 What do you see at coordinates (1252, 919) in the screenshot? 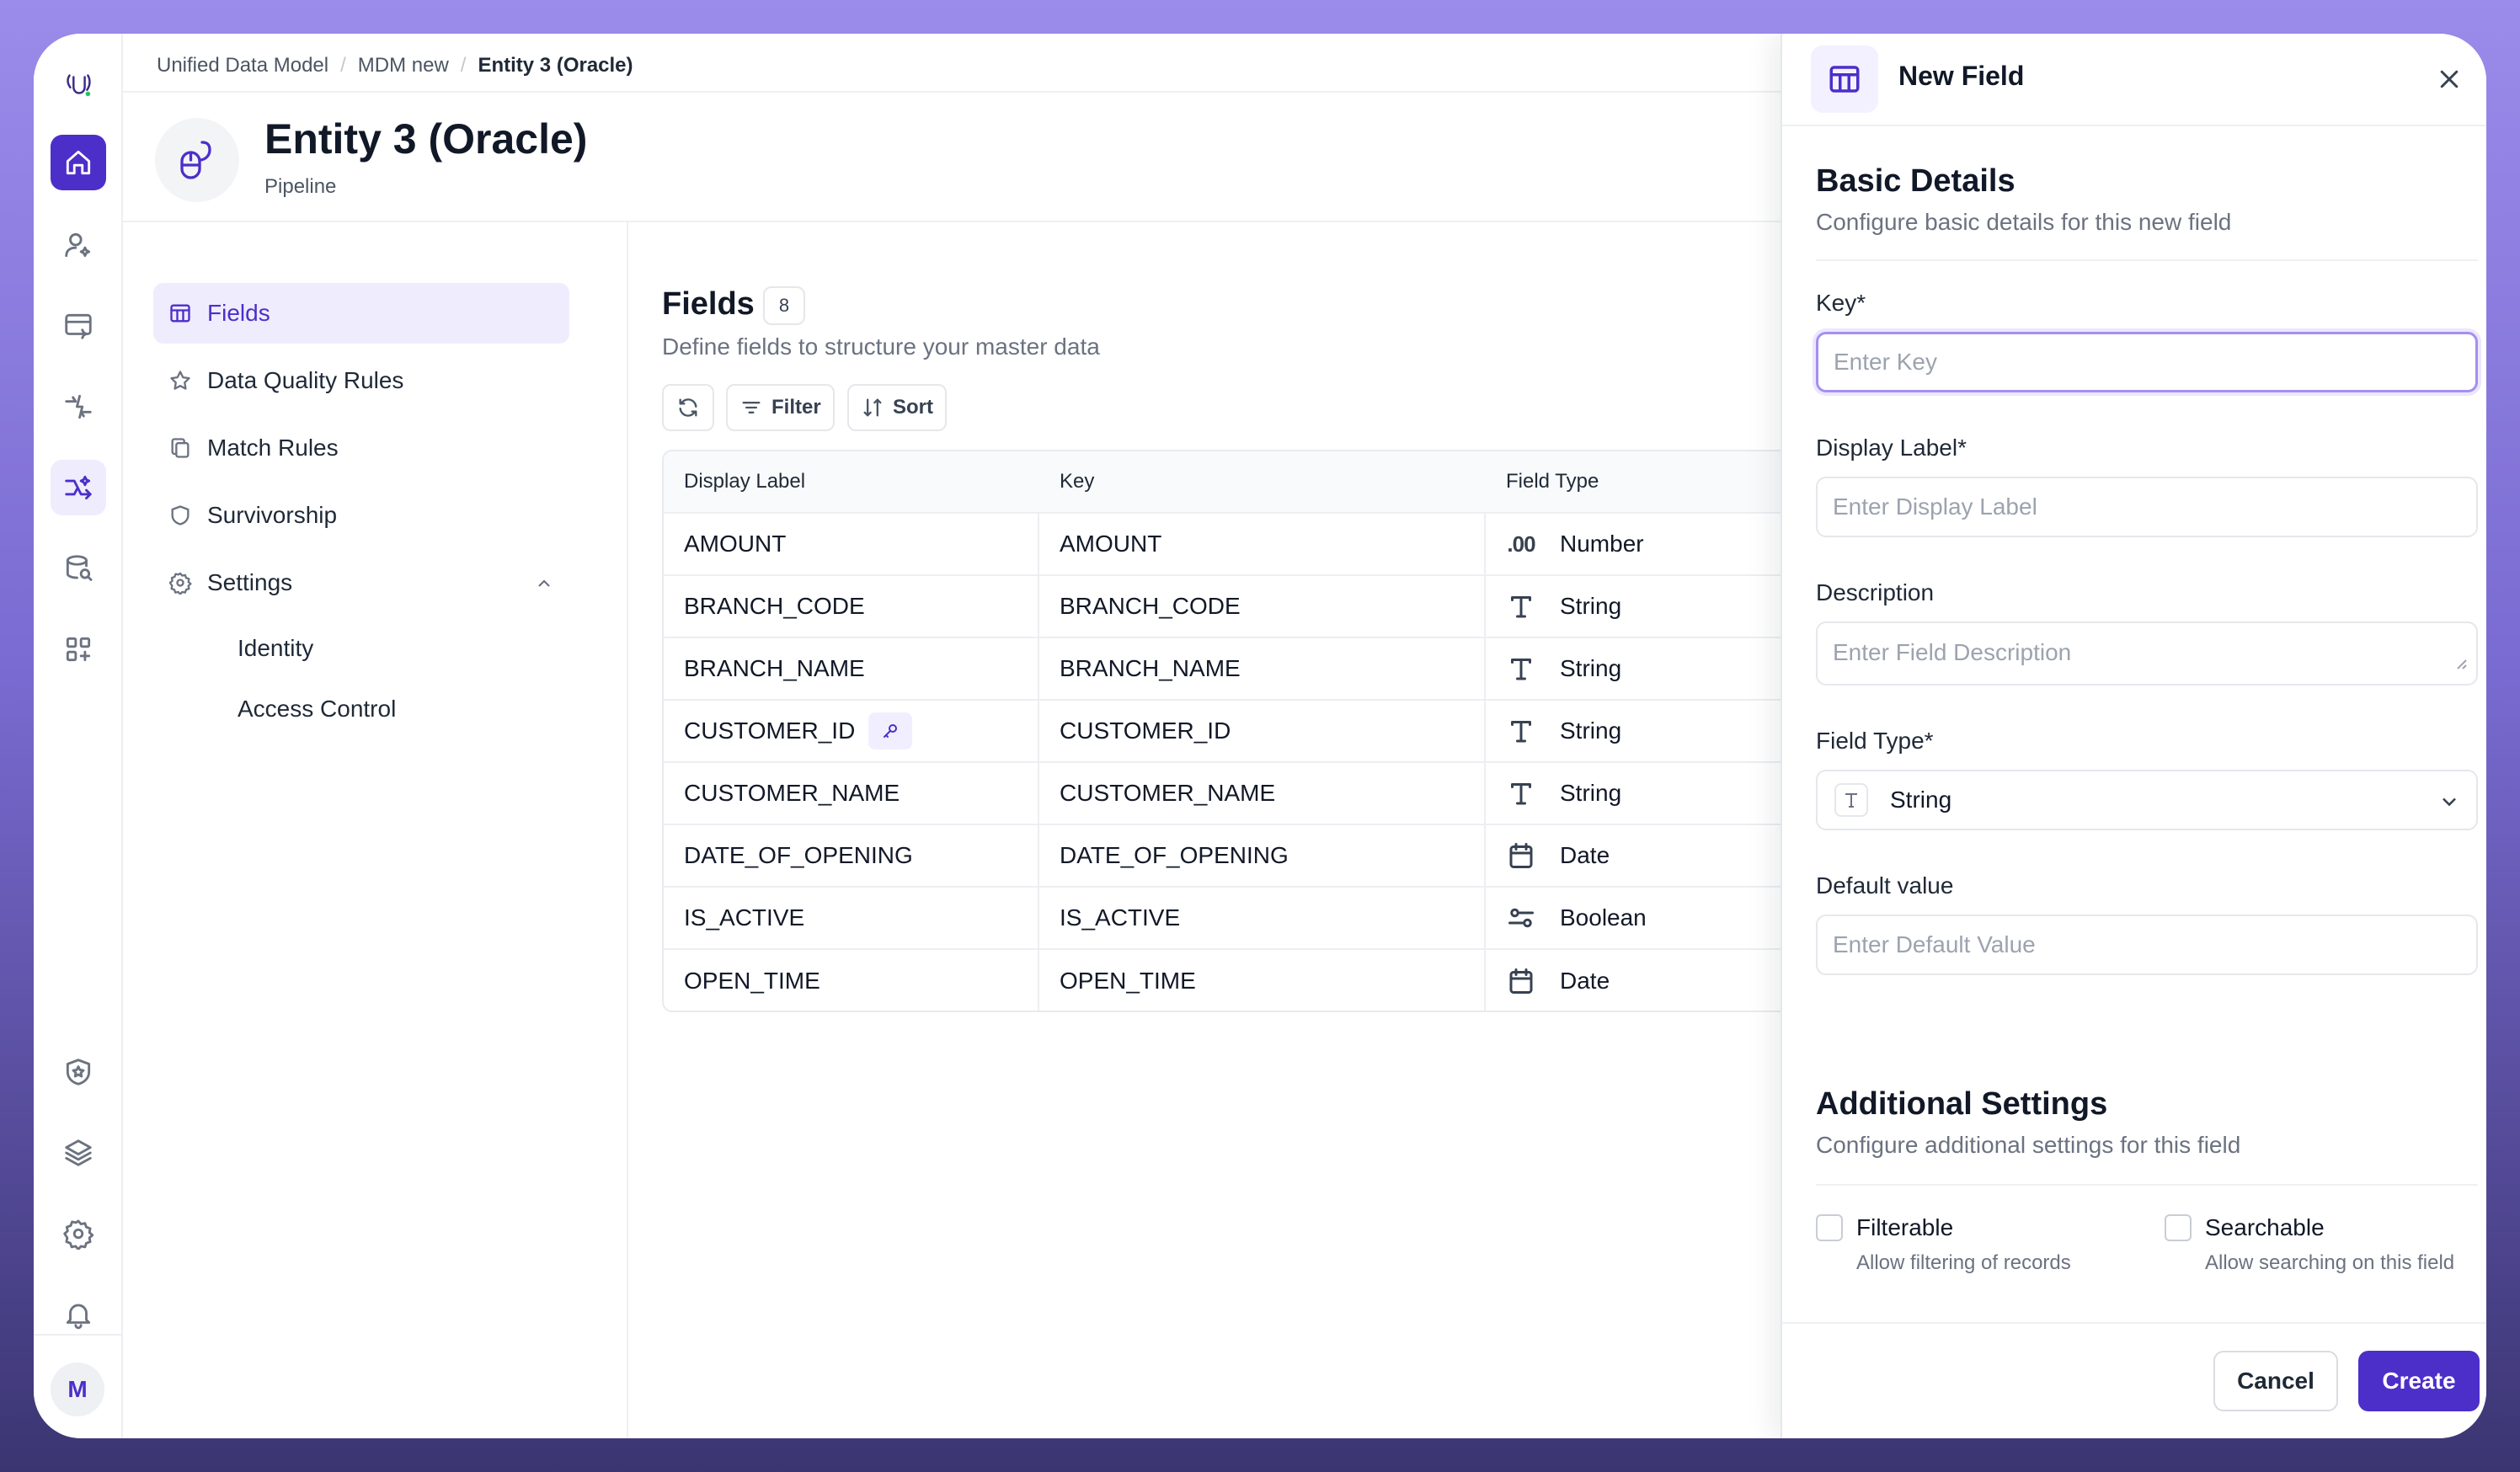
I see `table-row: IS_ACTIVE IS_ACTIVE Boolean` at bounding box center [1252, 919].